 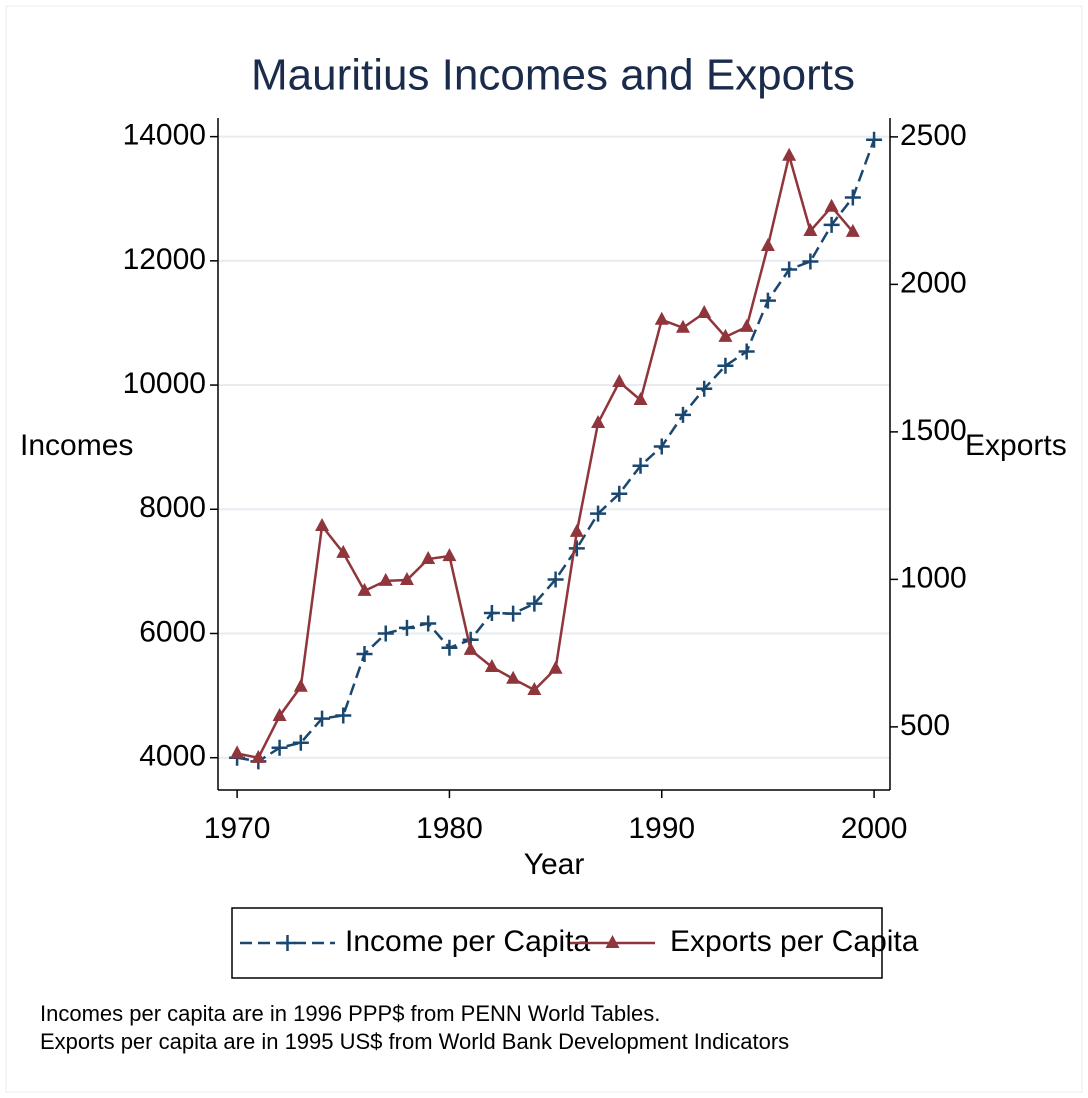 What do you see at coordinates (172, 507) in the screenshot?
I see `y-tick-label: 8000` at bounding box center [172, 507].